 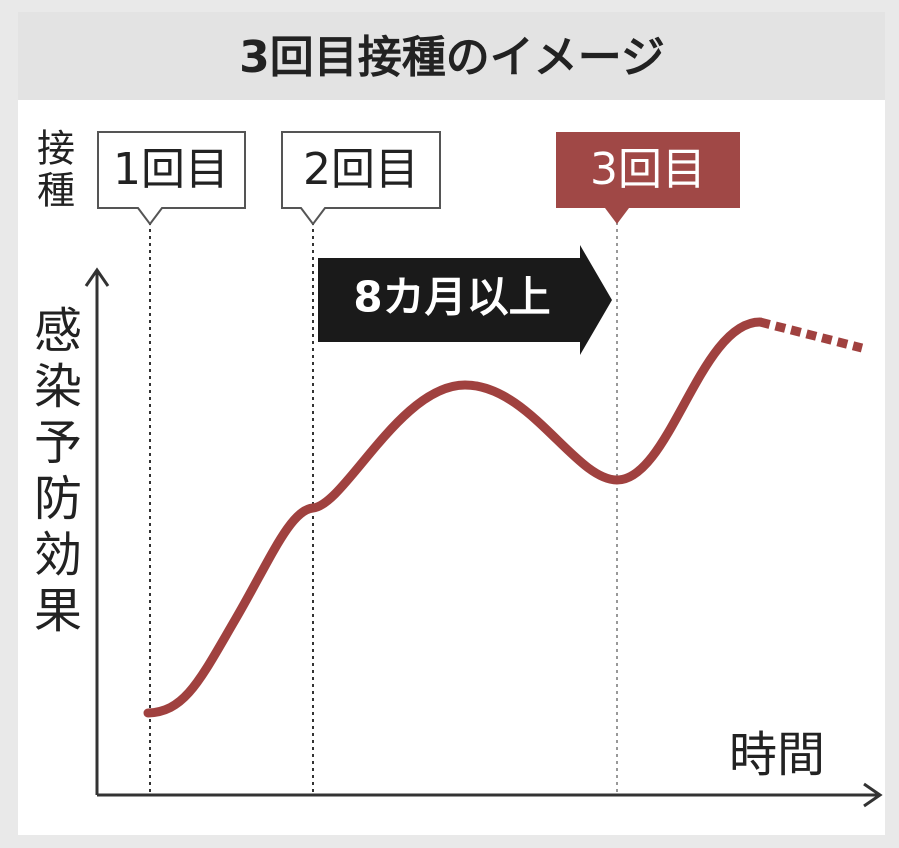 What do you see at coordinates (361, 169) in the screenshot?
I see `dose-label: 2回目` at bounding box center [361, 169].